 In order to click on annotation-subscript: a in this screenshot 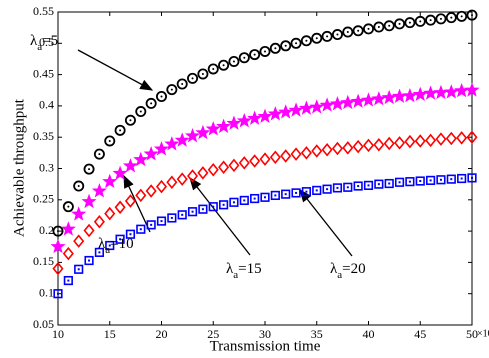, I will do `click(339, 275)`.